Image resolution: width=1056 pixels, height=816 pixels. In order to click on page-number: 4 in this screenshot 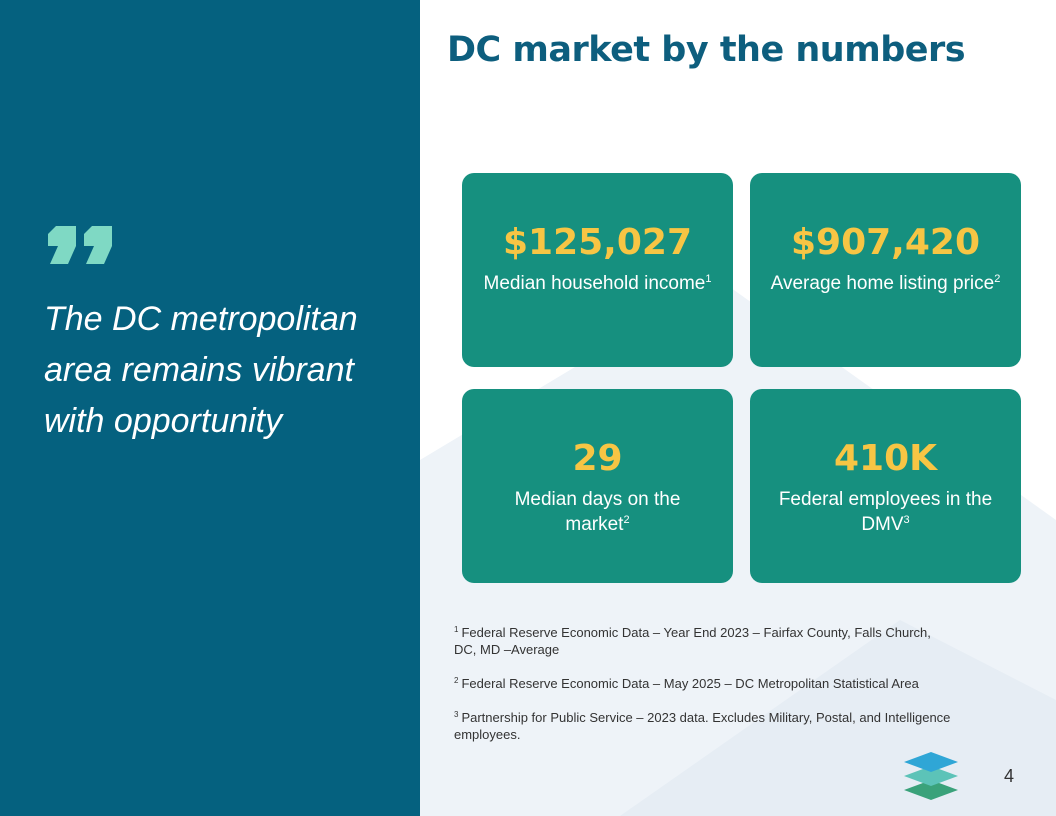, I will do `click(1009, 776)`.